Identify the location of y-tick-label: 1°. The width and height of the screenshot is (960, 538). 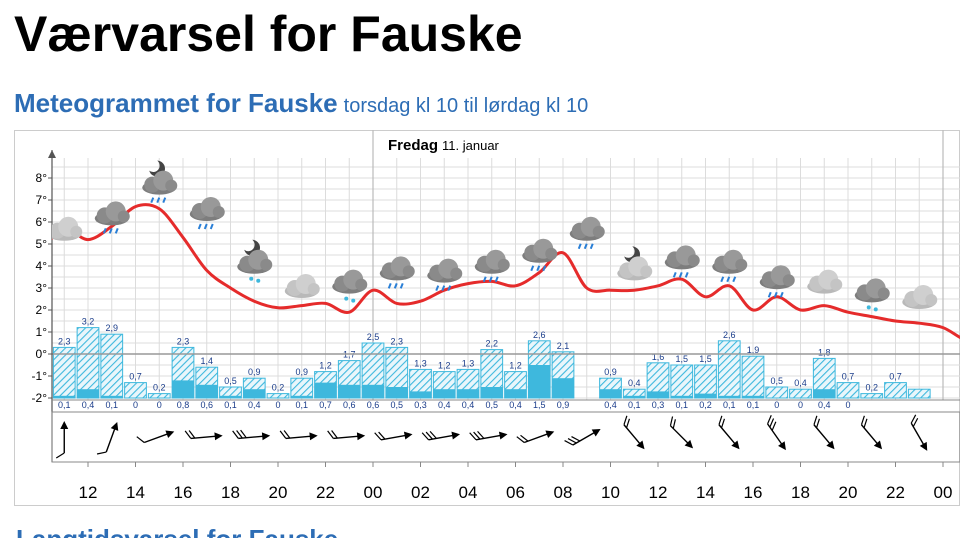
(42, 332).